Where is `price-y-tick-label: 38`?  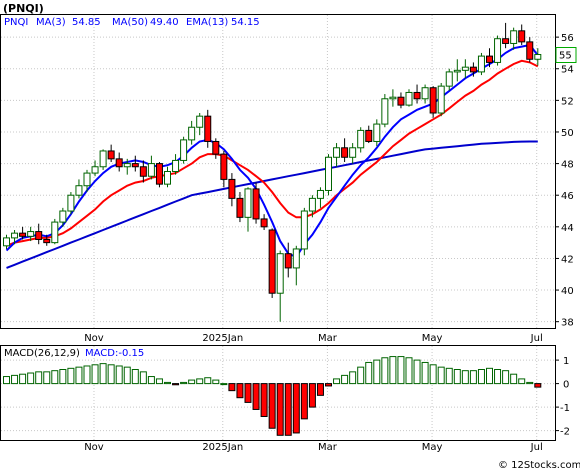
price-y-tick-label: 38 is located at coordinates (567, 323).